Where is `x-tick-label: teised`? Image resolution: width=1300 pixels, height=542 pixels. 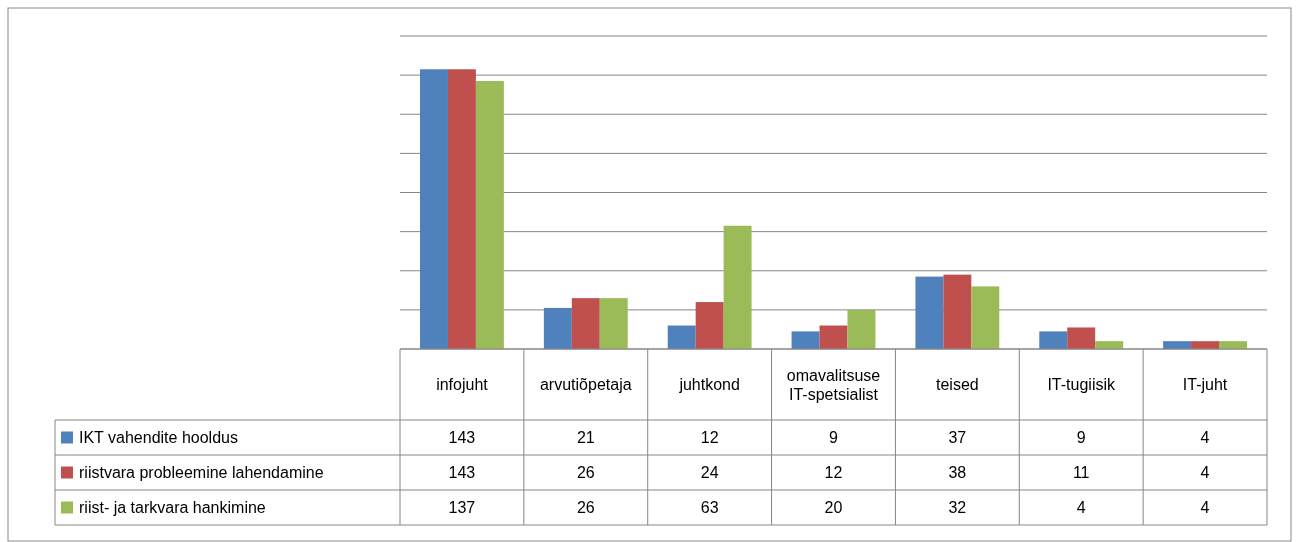
x-tick-label: teised is located at coordinates (957, 385).